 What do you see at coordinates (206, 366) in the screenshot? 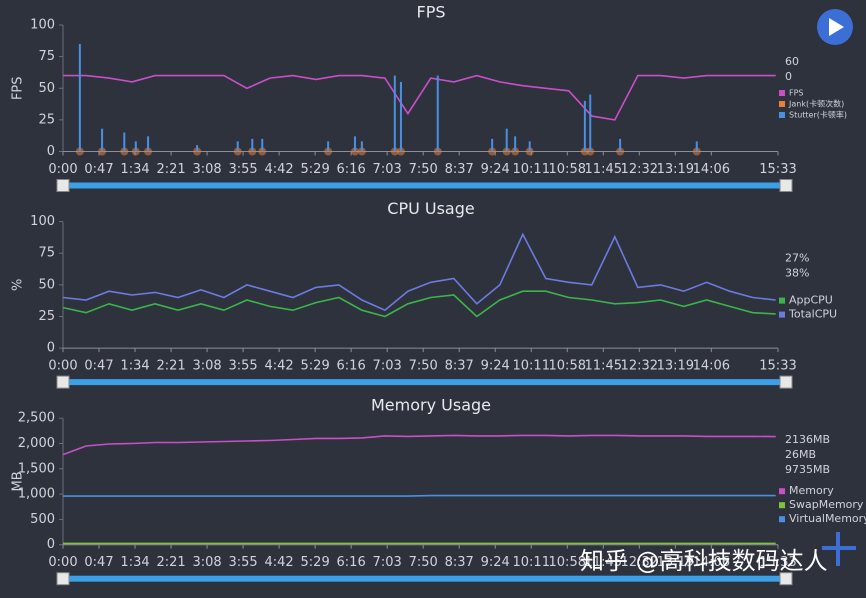
I see `x-tick-label: 3:08` at bounding box center [206, 366].